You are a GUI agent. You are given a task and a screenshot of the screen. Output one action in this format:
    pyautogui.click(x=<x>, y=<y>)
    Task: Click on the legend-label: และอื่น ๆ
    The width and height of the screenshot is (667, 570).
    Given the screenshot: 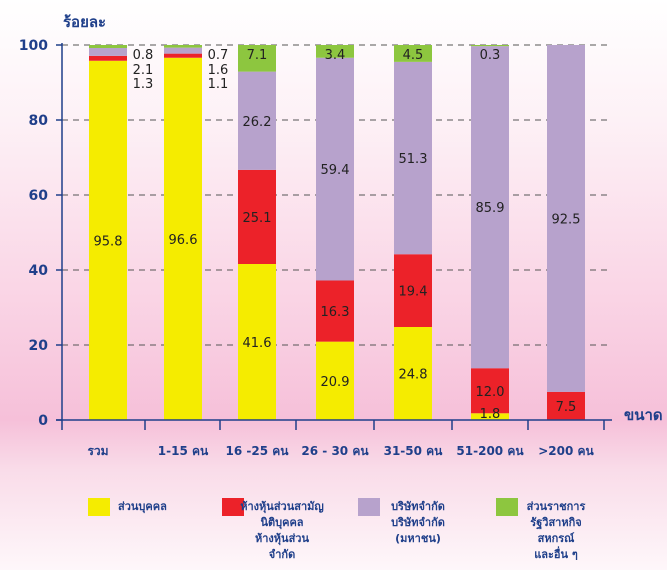 What is the action you would take?
    pyautogui.click(x=556, y=553)
    